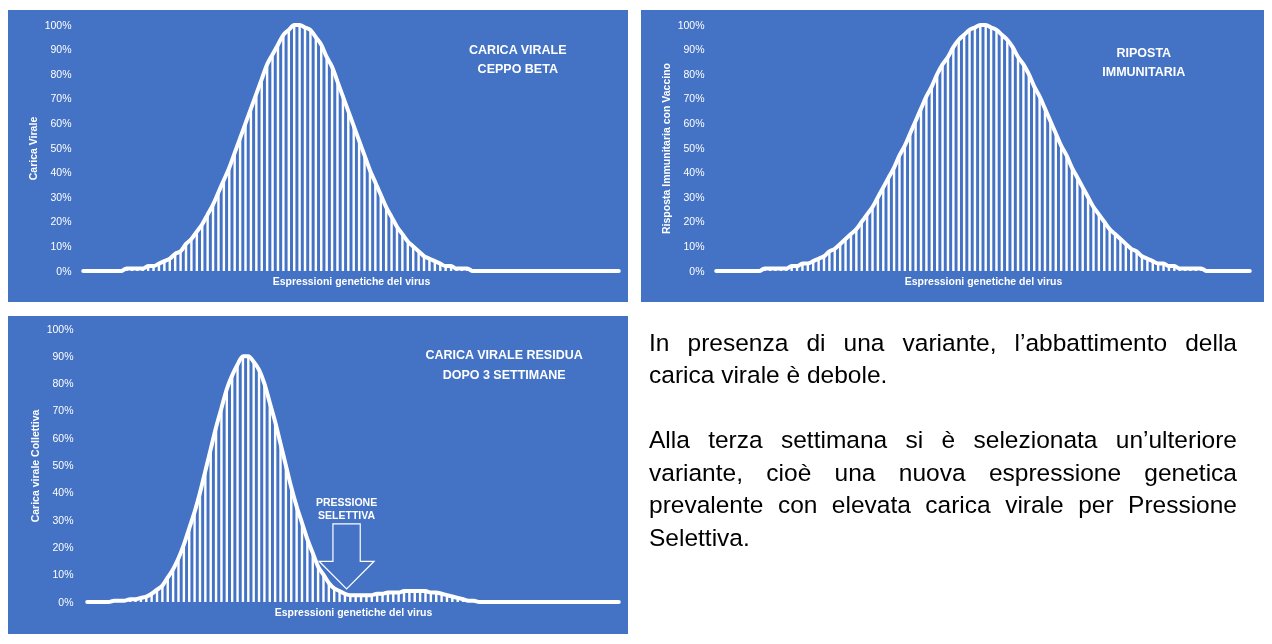  Describe the element at coordinates (943, 489) in the screenshot. I see `text: Alla terza settimana si è selezionata un’ulteriore variante, cioè una nuova espressione genetica prevalente con elevata carica virale per Pressione Selettiva.` at that location.